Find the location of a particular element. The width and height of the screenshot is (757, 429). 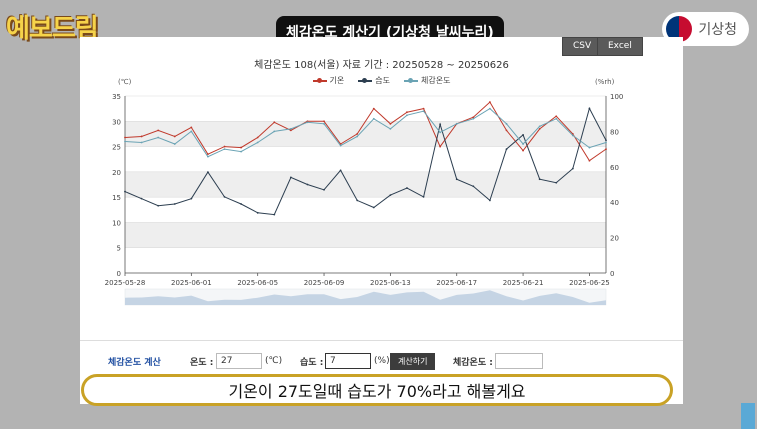

y2-tick-label: 60 is located at coordinates (614, 168).